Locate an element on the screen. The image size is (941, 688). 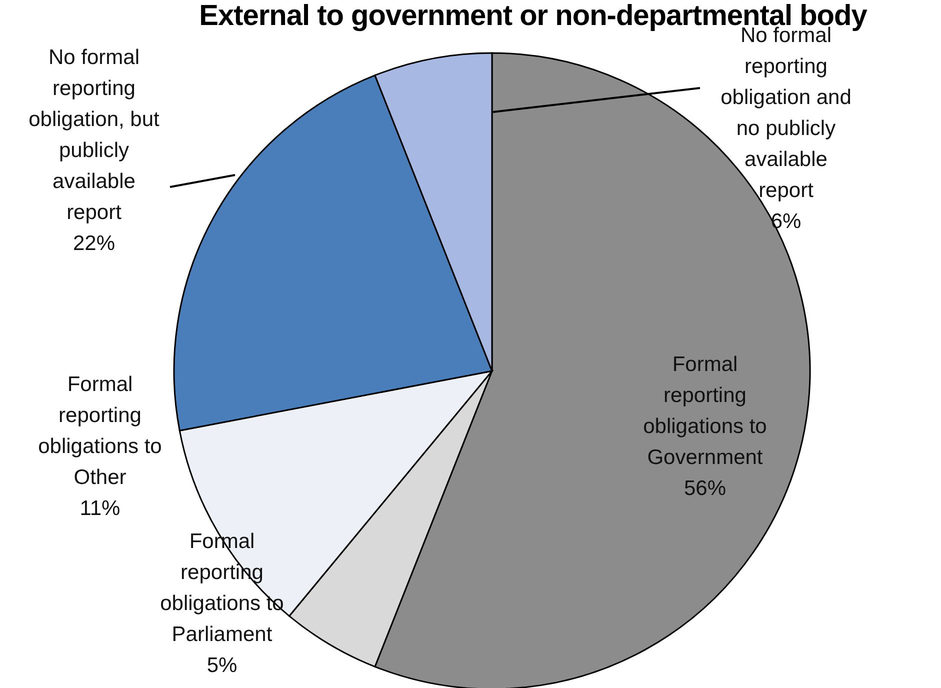
data-label: 11% is located at coordinates (100, 508).